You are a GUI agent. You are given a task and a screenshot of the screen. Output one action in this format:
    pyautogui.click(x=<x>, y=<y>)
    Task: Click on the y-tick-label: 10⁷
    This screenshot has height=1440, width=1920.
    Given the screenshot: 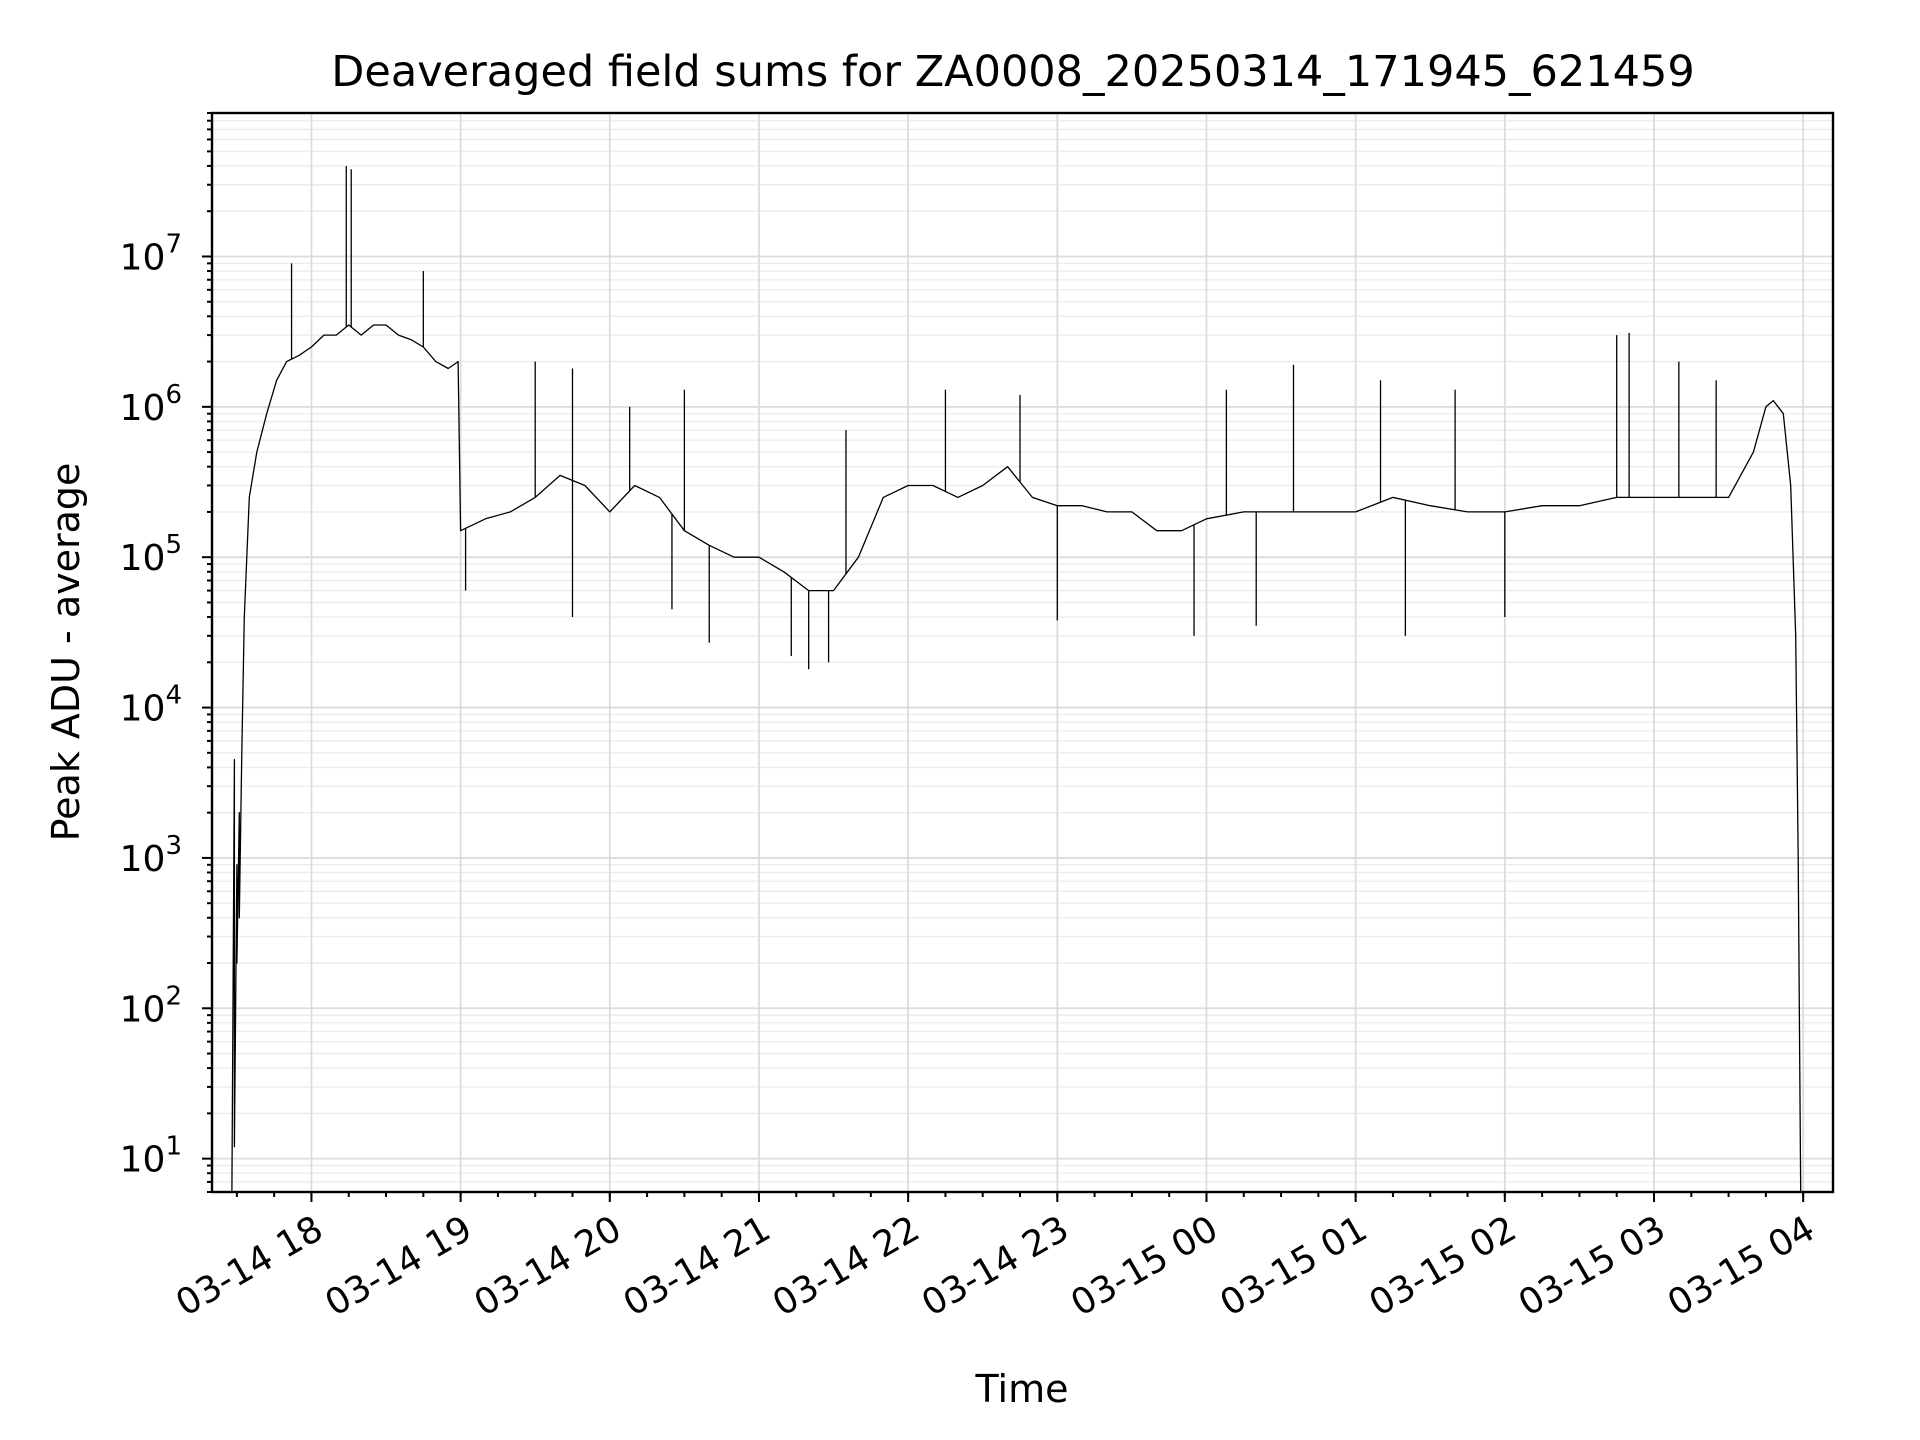 What is the action you would take?
    pyautogui.click(x=151, y=253)
    